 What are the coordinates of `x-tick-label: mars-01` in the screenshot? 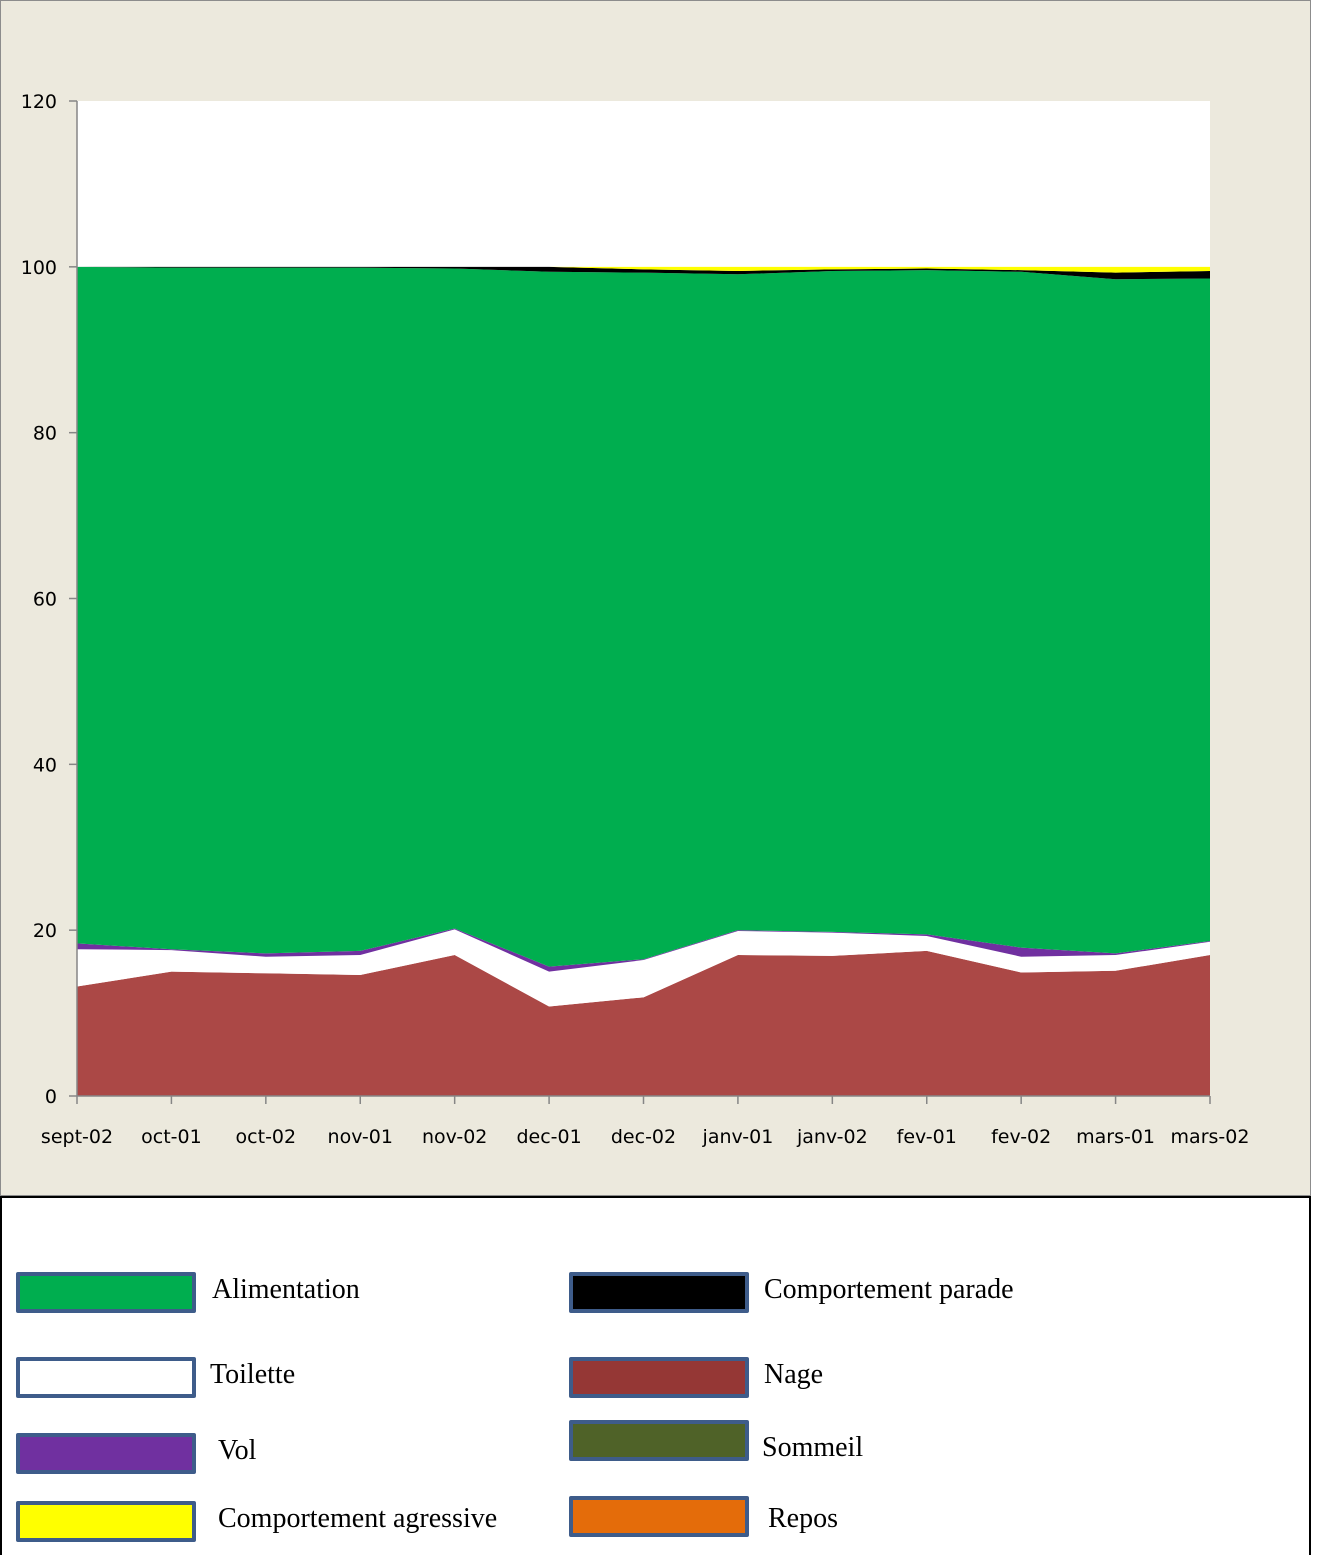 It's located at (1115, 1137).